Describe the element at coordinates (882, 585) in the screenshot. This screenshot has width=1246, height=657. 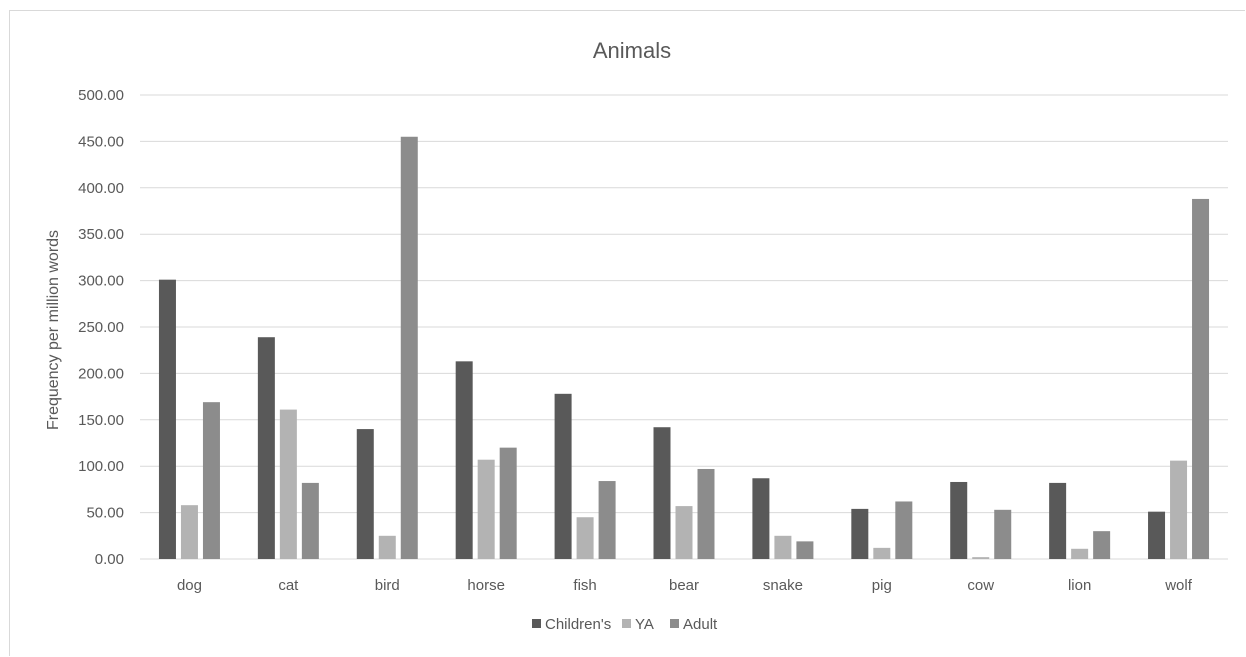
I see `x-tick-label: pig` at that location.